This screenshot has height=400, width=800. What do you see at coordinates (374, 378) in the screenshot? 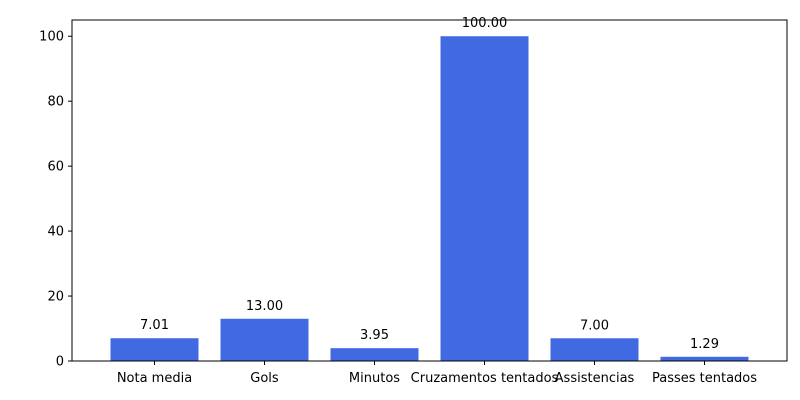
I see `x-tick-label-2: Minutos` at bounding box center [374, 378].